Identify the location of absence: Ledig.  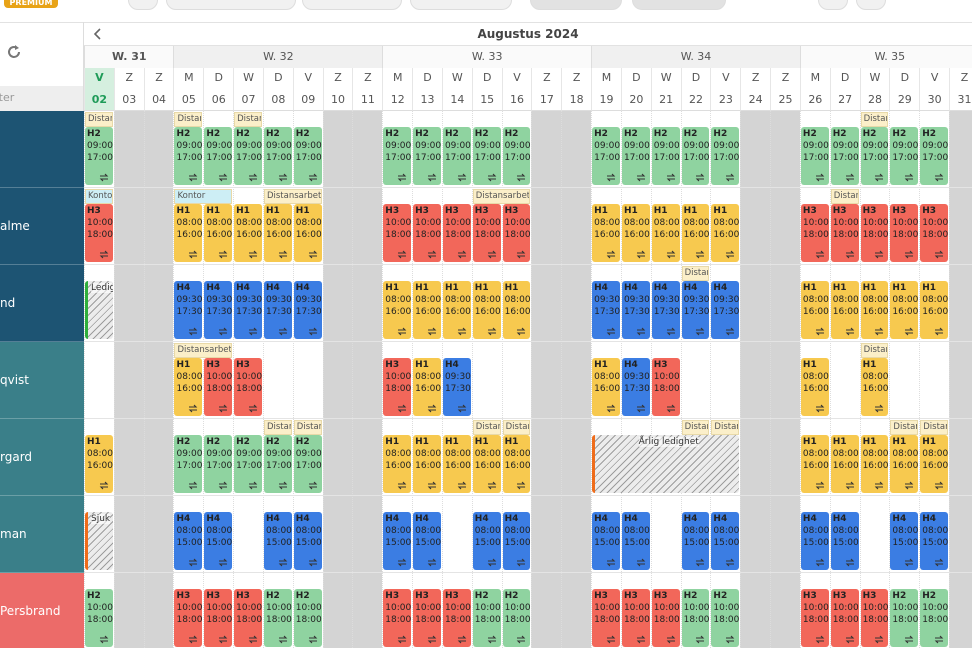
(99, 310).